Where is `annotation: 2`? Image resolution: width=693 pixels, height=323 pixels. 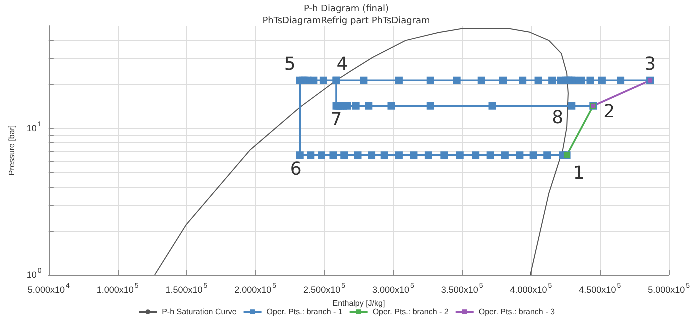
annotation: 2 is located at coordinates (610, 112).